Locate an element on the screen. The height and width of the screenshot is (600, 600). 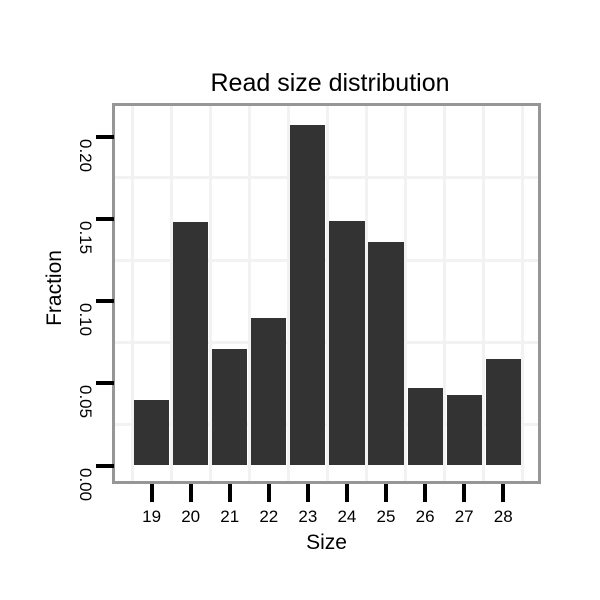
x-axis-title: Size is located at coordinates (326, 542).